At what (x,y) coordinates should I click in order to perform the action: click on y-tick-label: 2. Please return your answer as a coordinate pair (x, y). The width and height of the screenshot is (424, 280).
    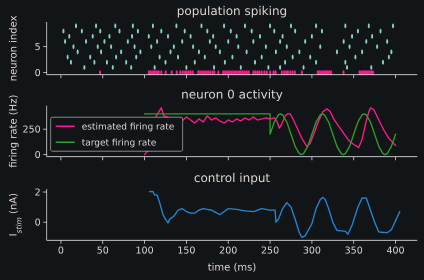
    Looking at the image, I should click on (37, 192).